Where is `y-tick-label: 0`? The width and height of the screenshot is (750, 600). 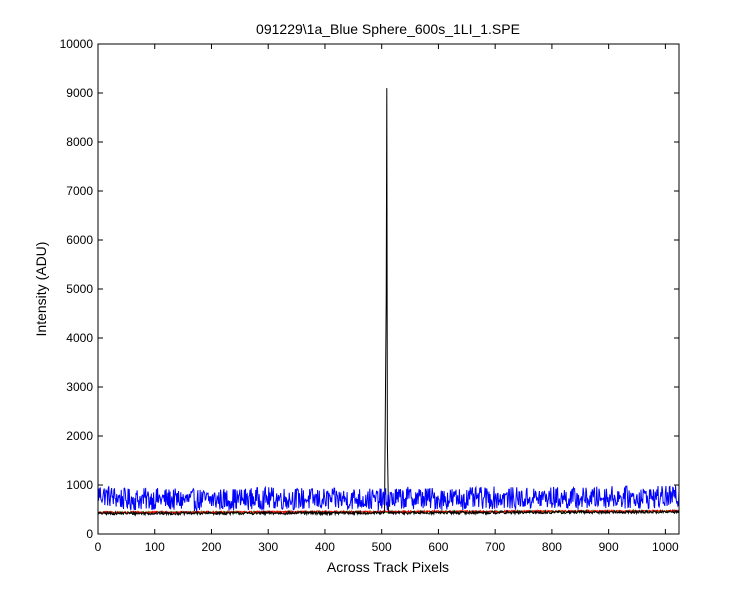
y-tick-label: 0 is located at coordinates (89, 534).